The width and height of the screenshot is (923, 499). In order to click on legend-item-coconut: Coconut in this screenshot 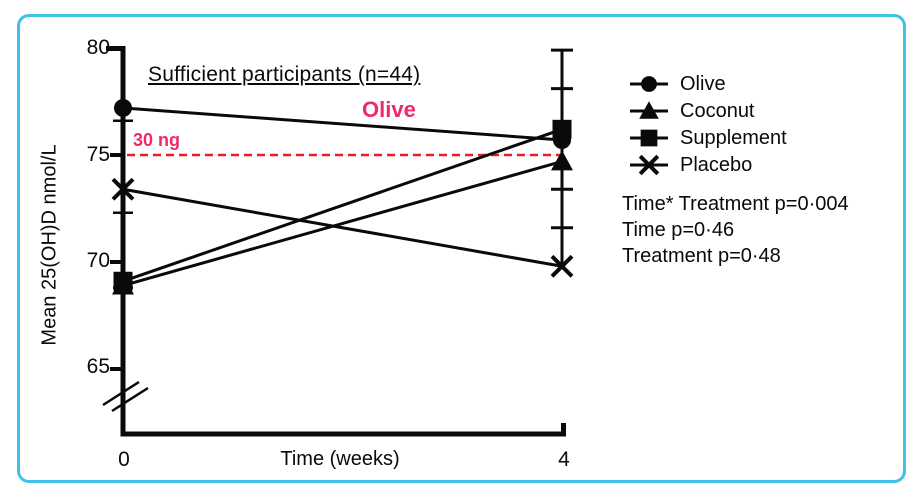, I will do `click(707, 111)`.